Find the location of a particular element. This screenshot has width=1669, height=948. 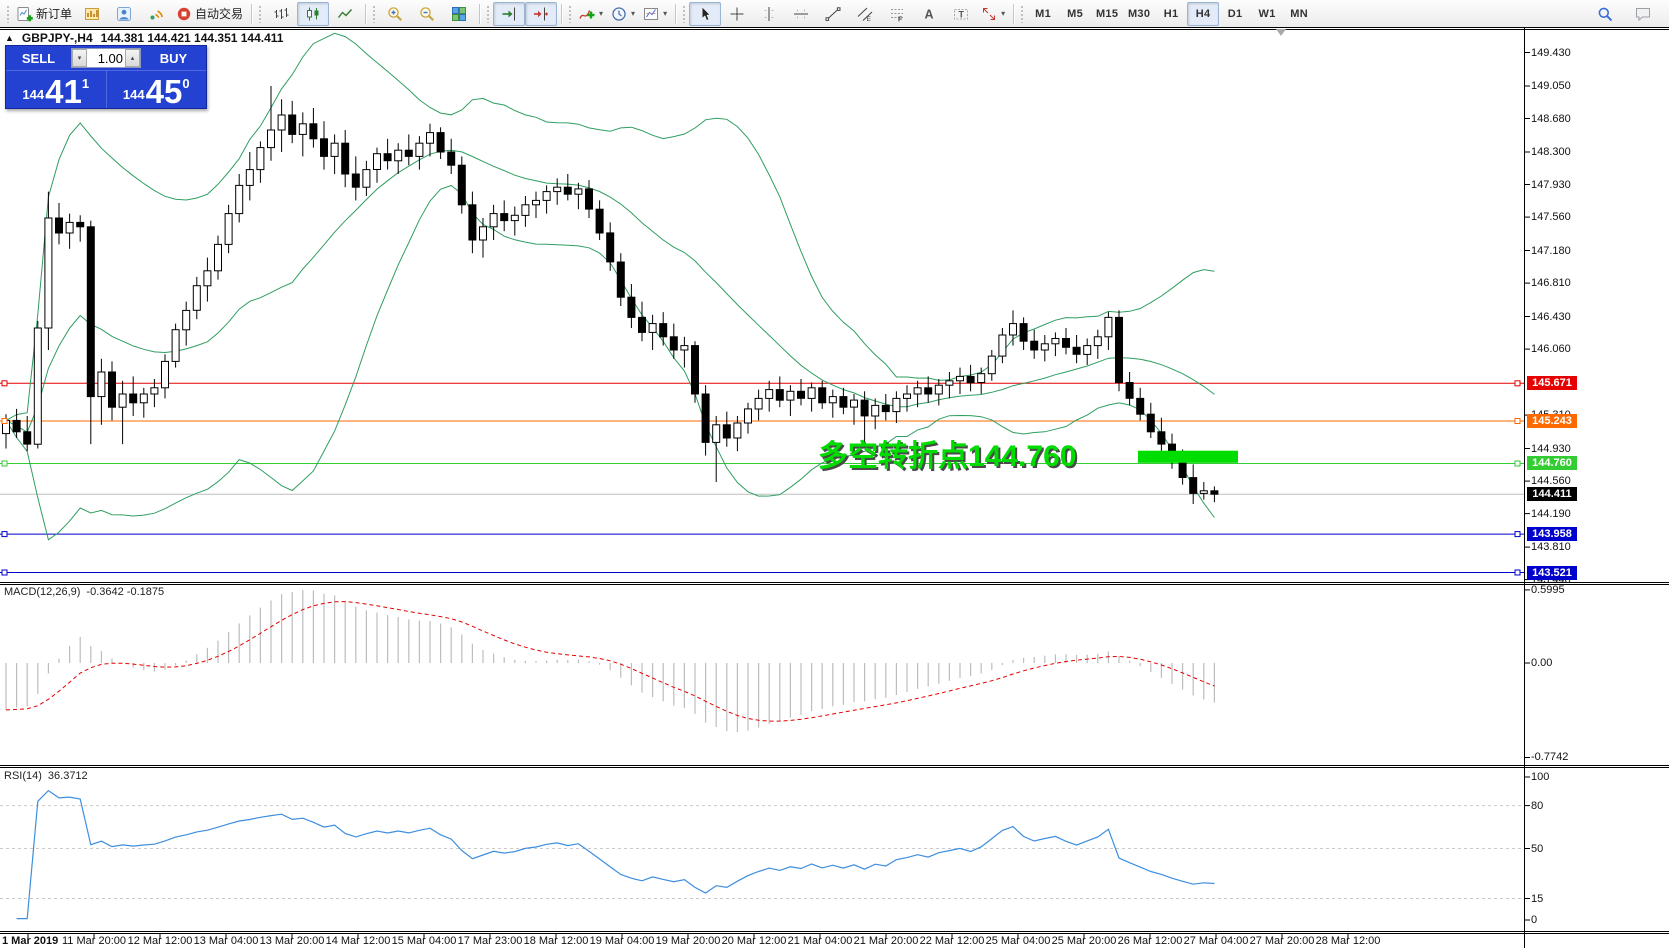

timeframe-m30-button: M30 is located at coordinates (1139, 14).